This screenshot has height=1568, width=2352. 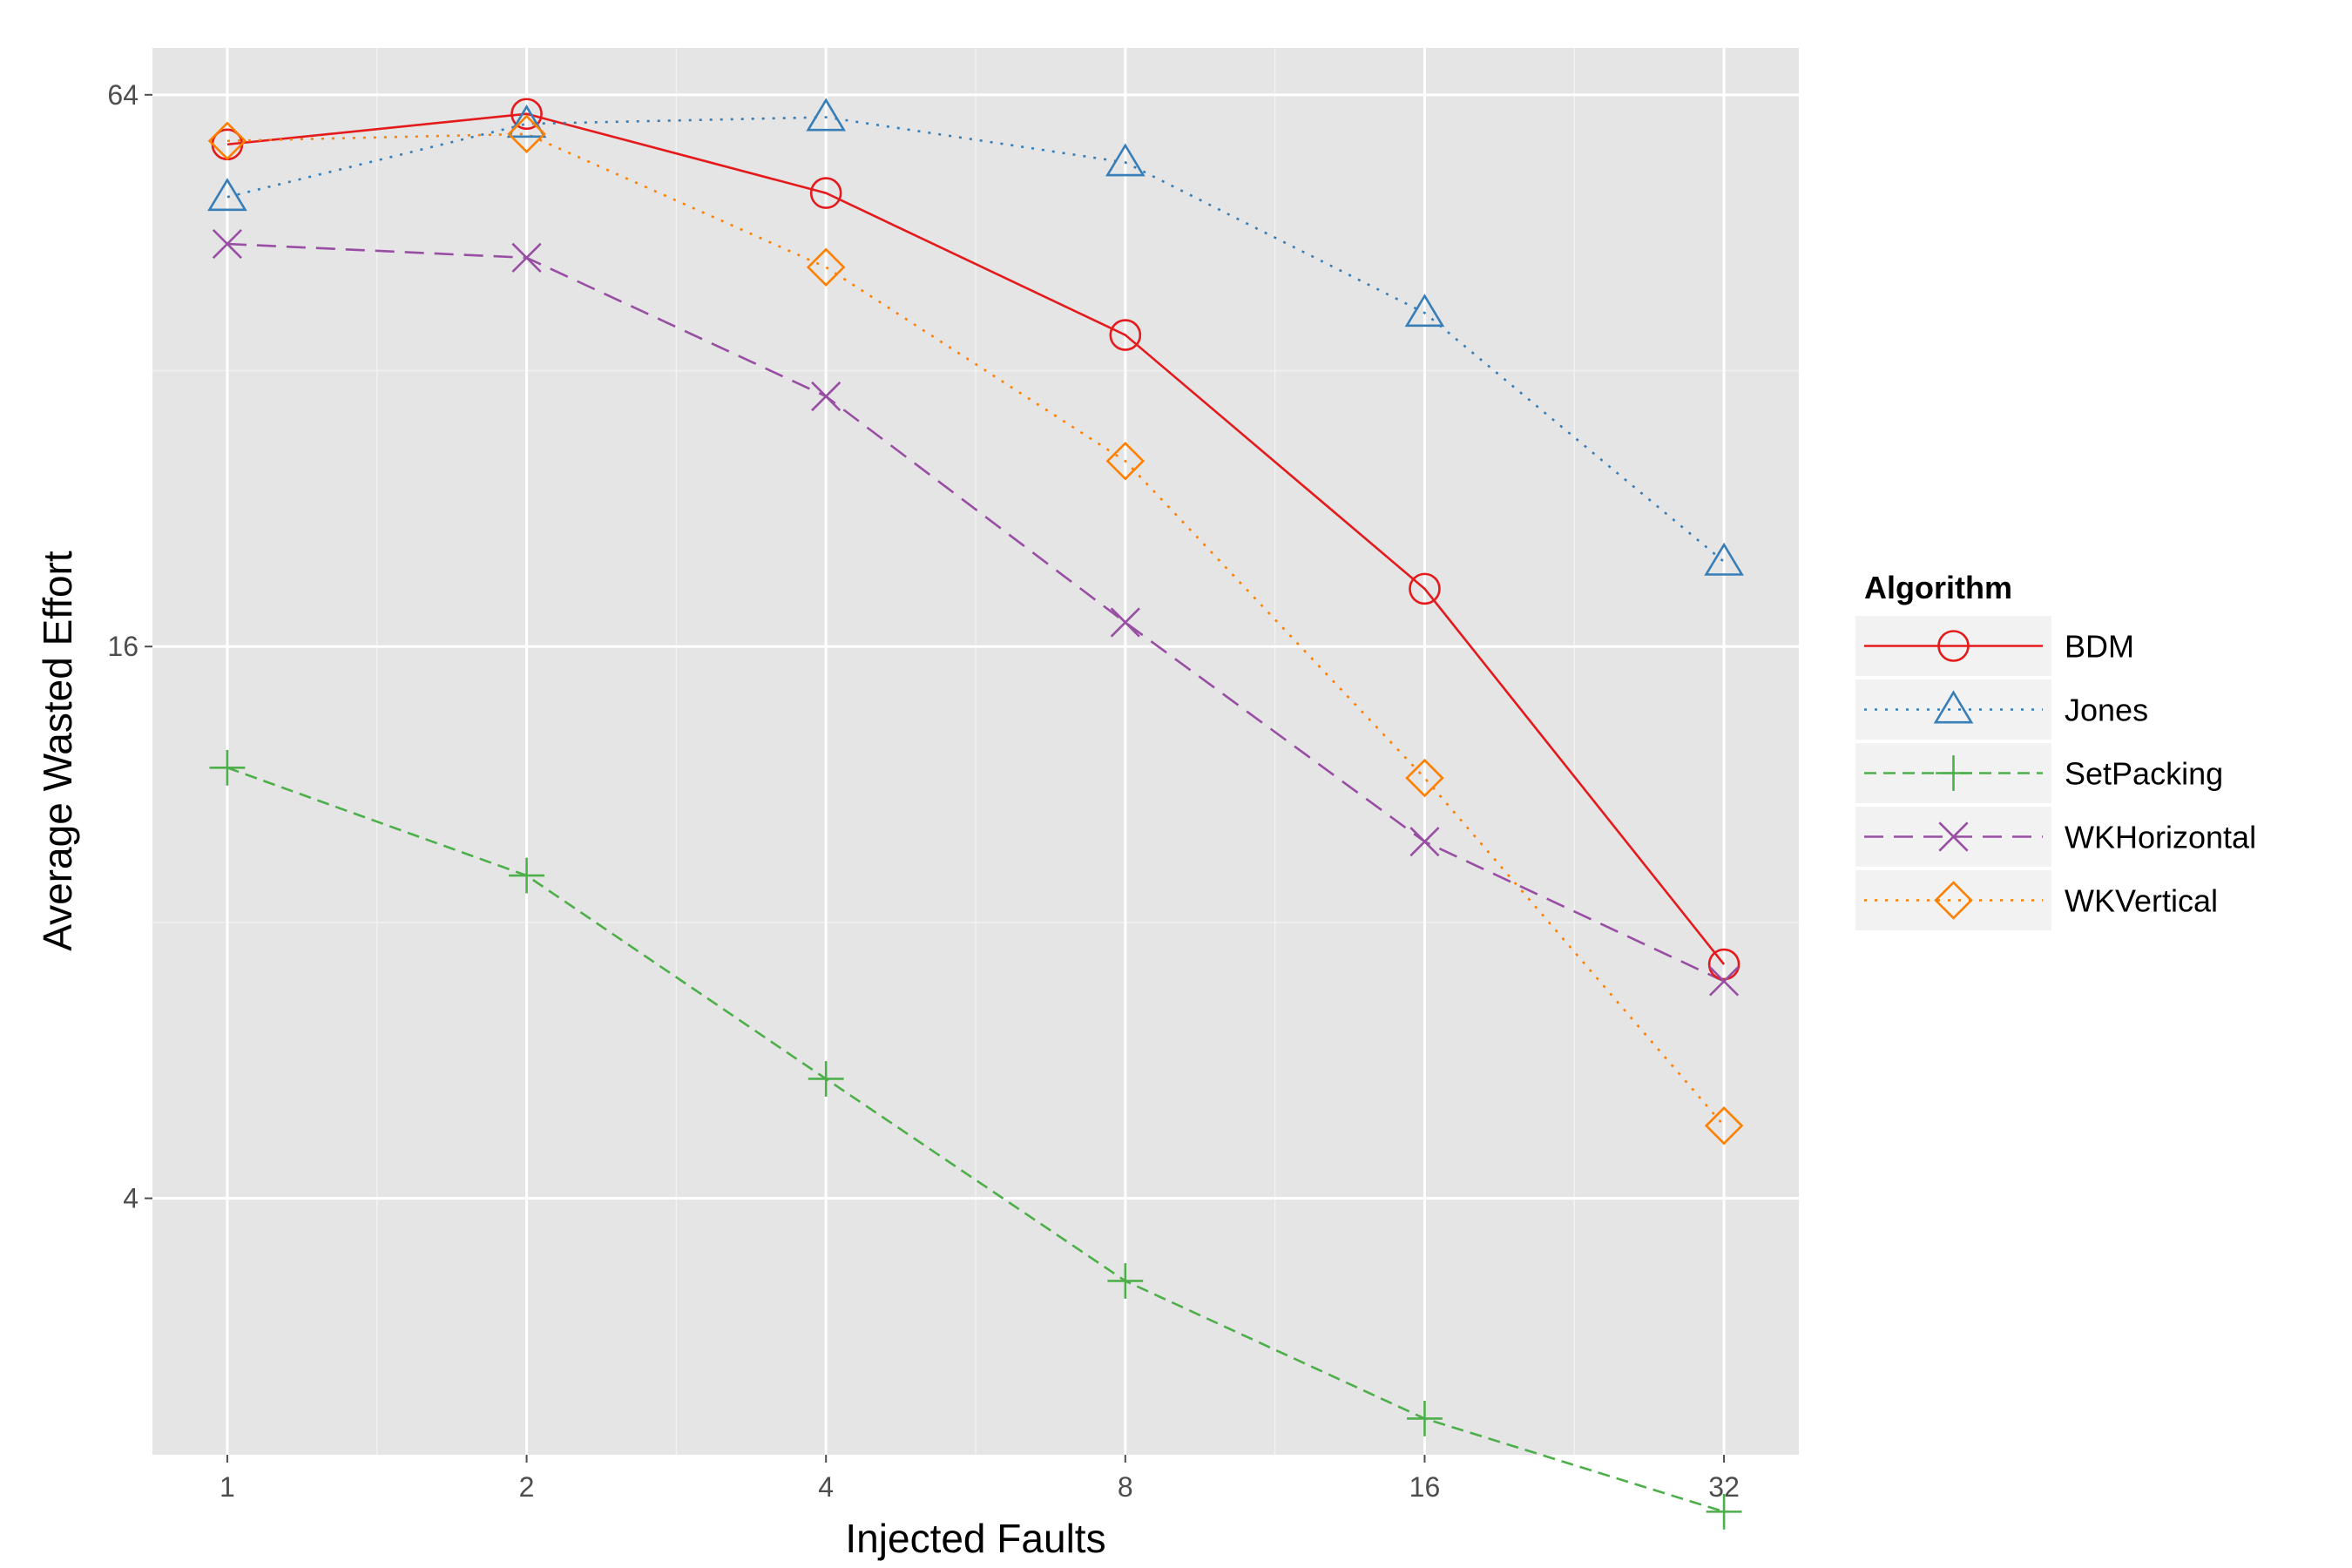 I want to click on y-axis-ticks: 4 16 64, so click(x=129, y=646).